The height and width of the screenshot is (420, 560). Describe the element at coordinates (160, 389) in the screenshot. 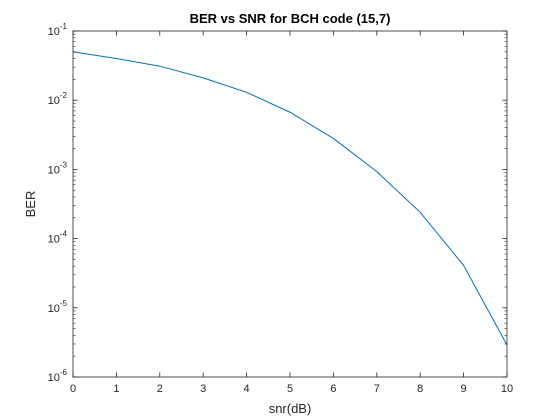

I see `x-tick-label: 2` at that location.